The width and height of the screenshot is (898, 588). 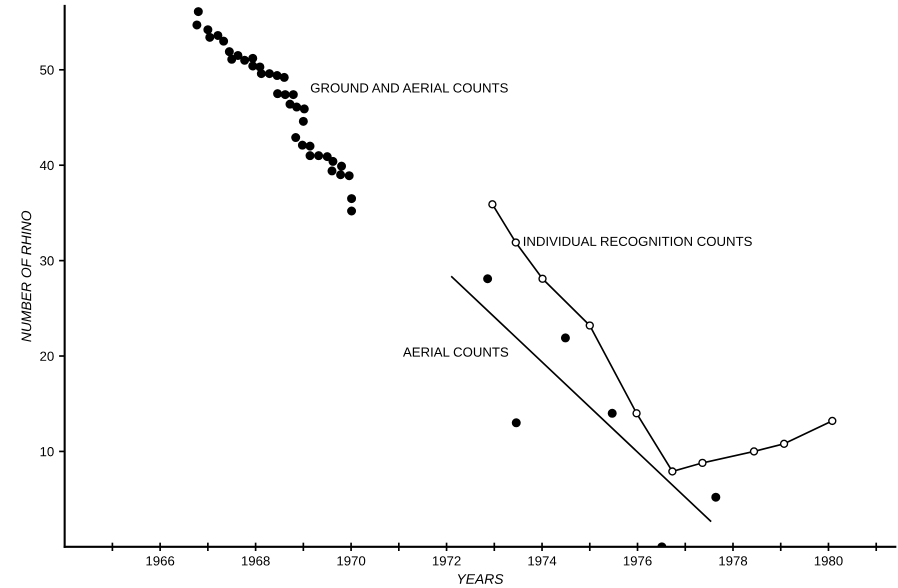 What do you see at coordinates (828, 561) in the screenshot?
I see `x-tick-label: 1980` at bounding box center [828, 561].